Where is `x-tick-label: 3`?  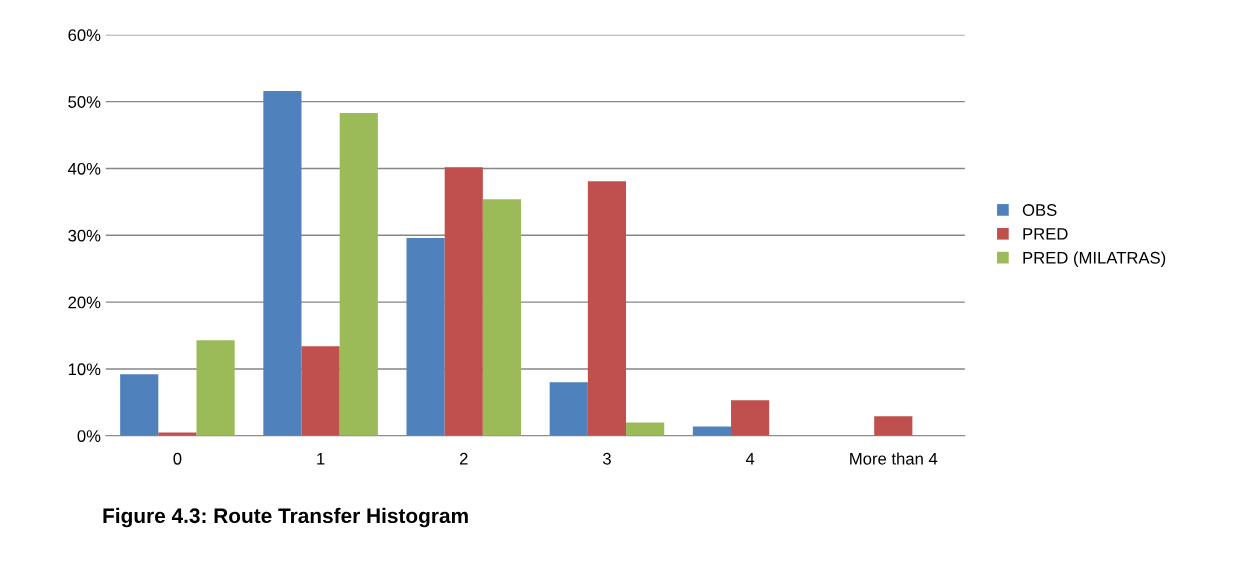
x-tick-label: 3 is located at coordinates (606, 458).